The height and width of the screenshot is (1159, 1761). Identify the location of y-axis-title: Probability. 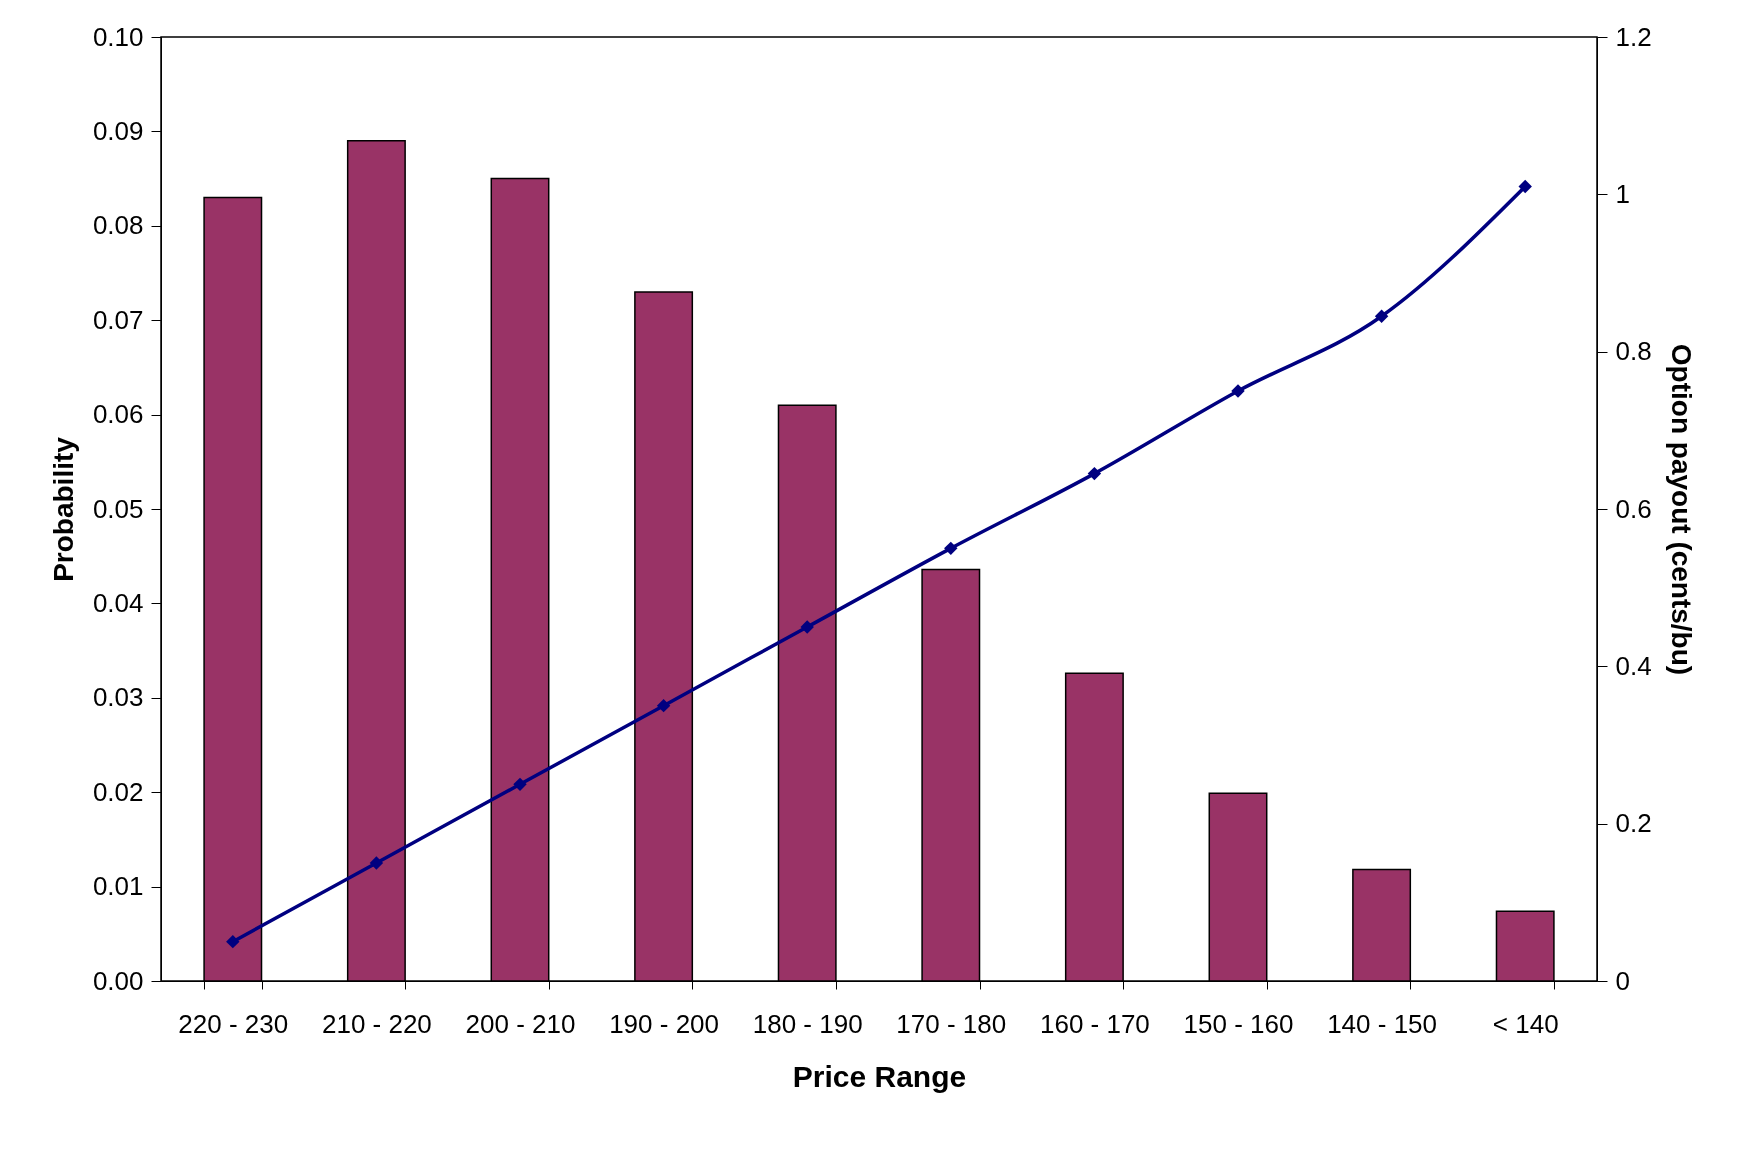
(63, 509).